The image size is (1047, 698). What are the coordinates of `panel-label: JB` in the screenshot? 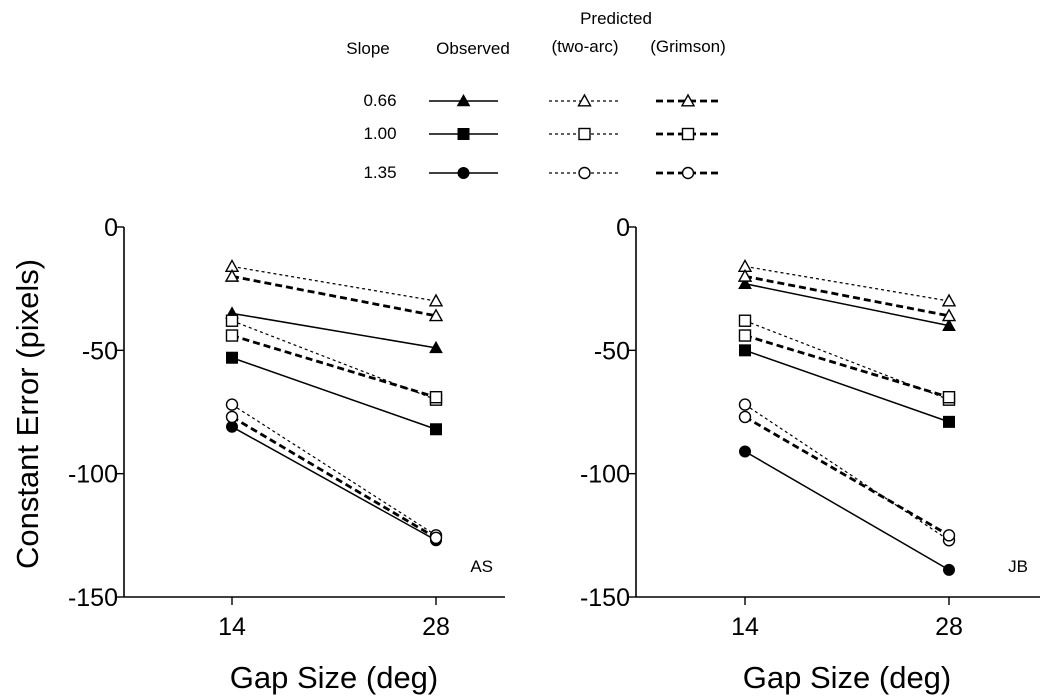 It's located at (1018, 566).